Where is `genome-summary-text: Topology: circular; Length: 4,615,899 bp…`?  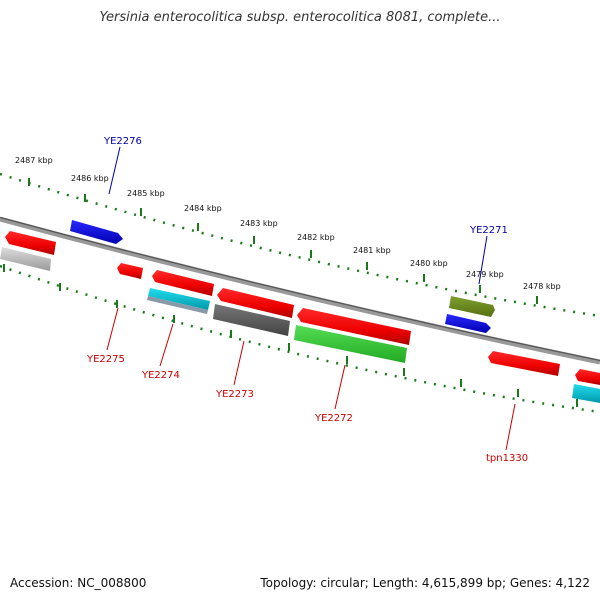
genome-summary-text: Topology: circular; Length: 4,615,899 bp… is located at coordinates (425, 583).